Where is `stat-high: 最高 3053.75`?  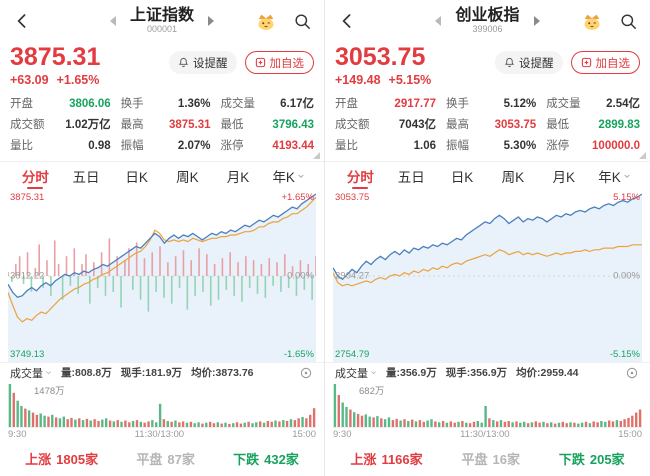 stat-high: 最高 3053.75 is located at coordinates (491, 125).